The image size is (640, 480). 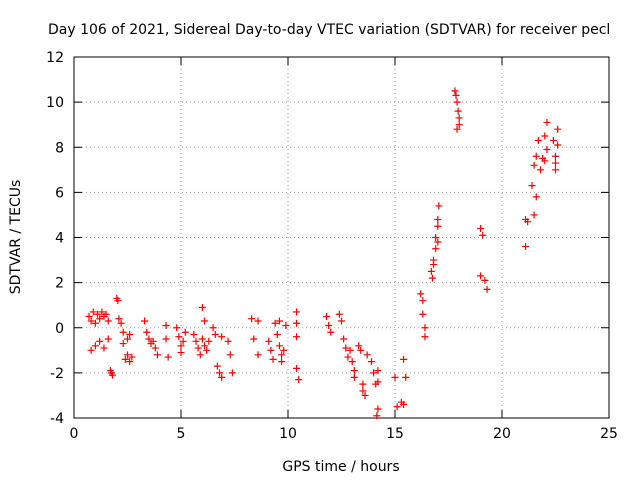 What do you see at coordinates (181, 434) in the screenshot?
I see `x-tick-label: 5` at bounding box center [181, 434].